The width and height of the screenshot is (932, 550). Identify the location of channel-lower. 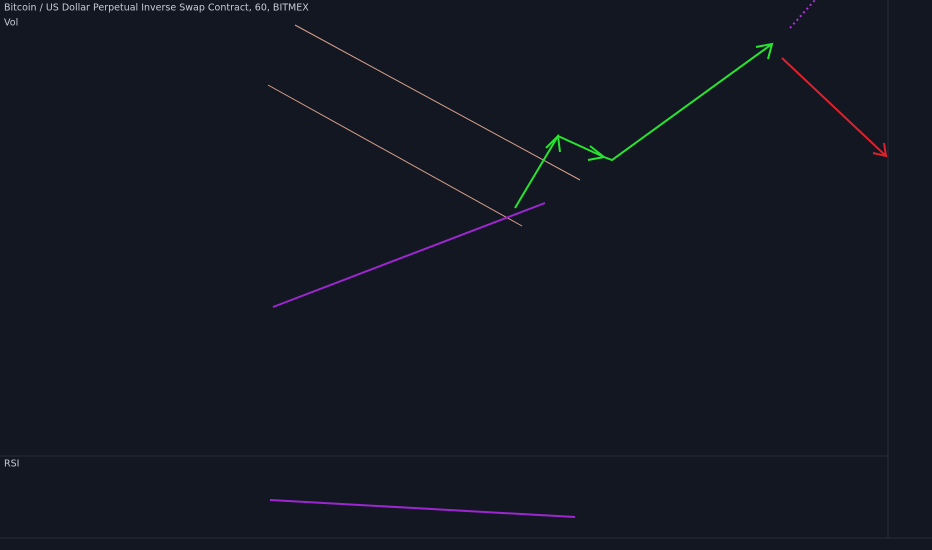
(395, 155).